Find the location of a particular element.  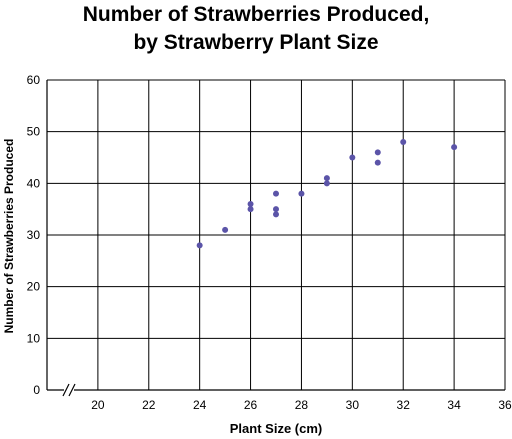

x-tick-label-30: 30 is located at coordinates (353, 405).